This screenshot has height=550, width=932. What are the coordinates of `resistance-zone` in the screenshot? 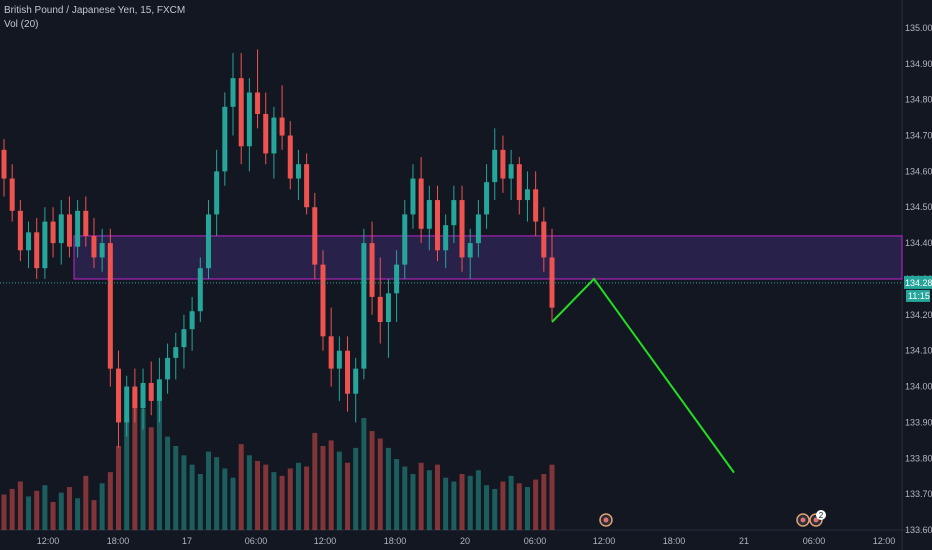 It's located at (488, 257).